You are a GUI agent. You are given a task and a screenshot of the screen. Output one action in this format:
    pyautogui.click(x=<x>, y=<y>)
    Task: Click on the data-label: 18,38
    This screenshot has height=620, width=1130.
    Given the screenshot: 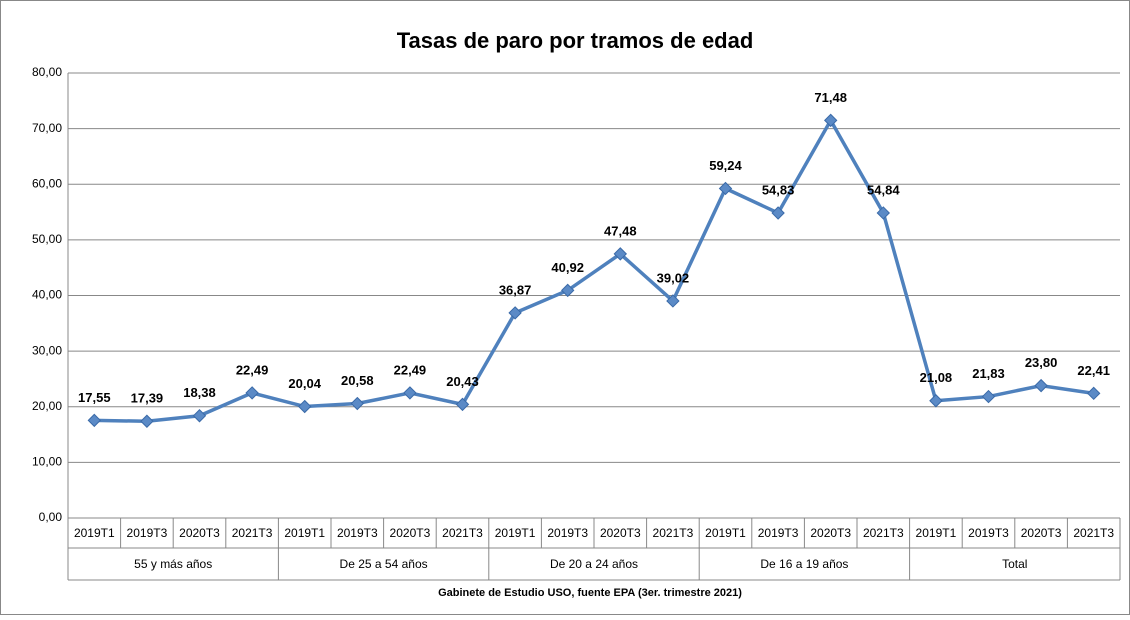 What is the action you would take?
    pyautogui.click(x=199, y=392)
    